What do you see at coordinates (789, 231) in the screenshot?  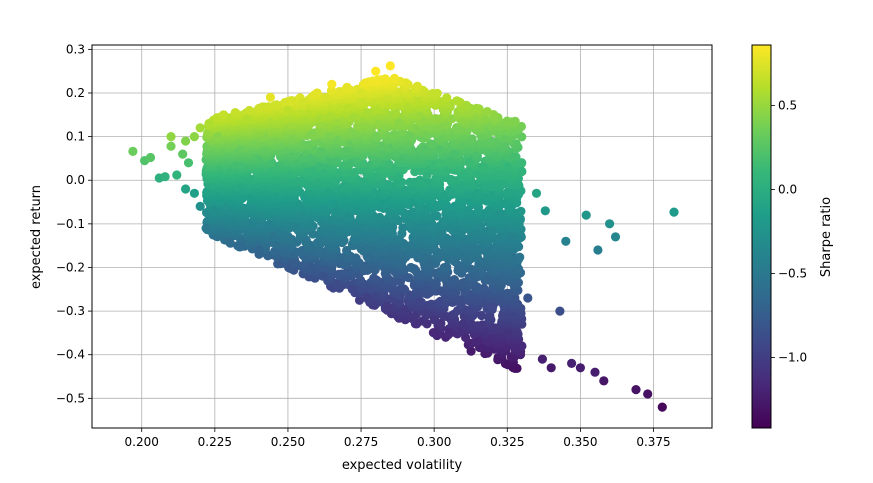 I see `colorbar-ticks: −1.0 −0.5 0.0 0.5` at bounding box center [789, 231].